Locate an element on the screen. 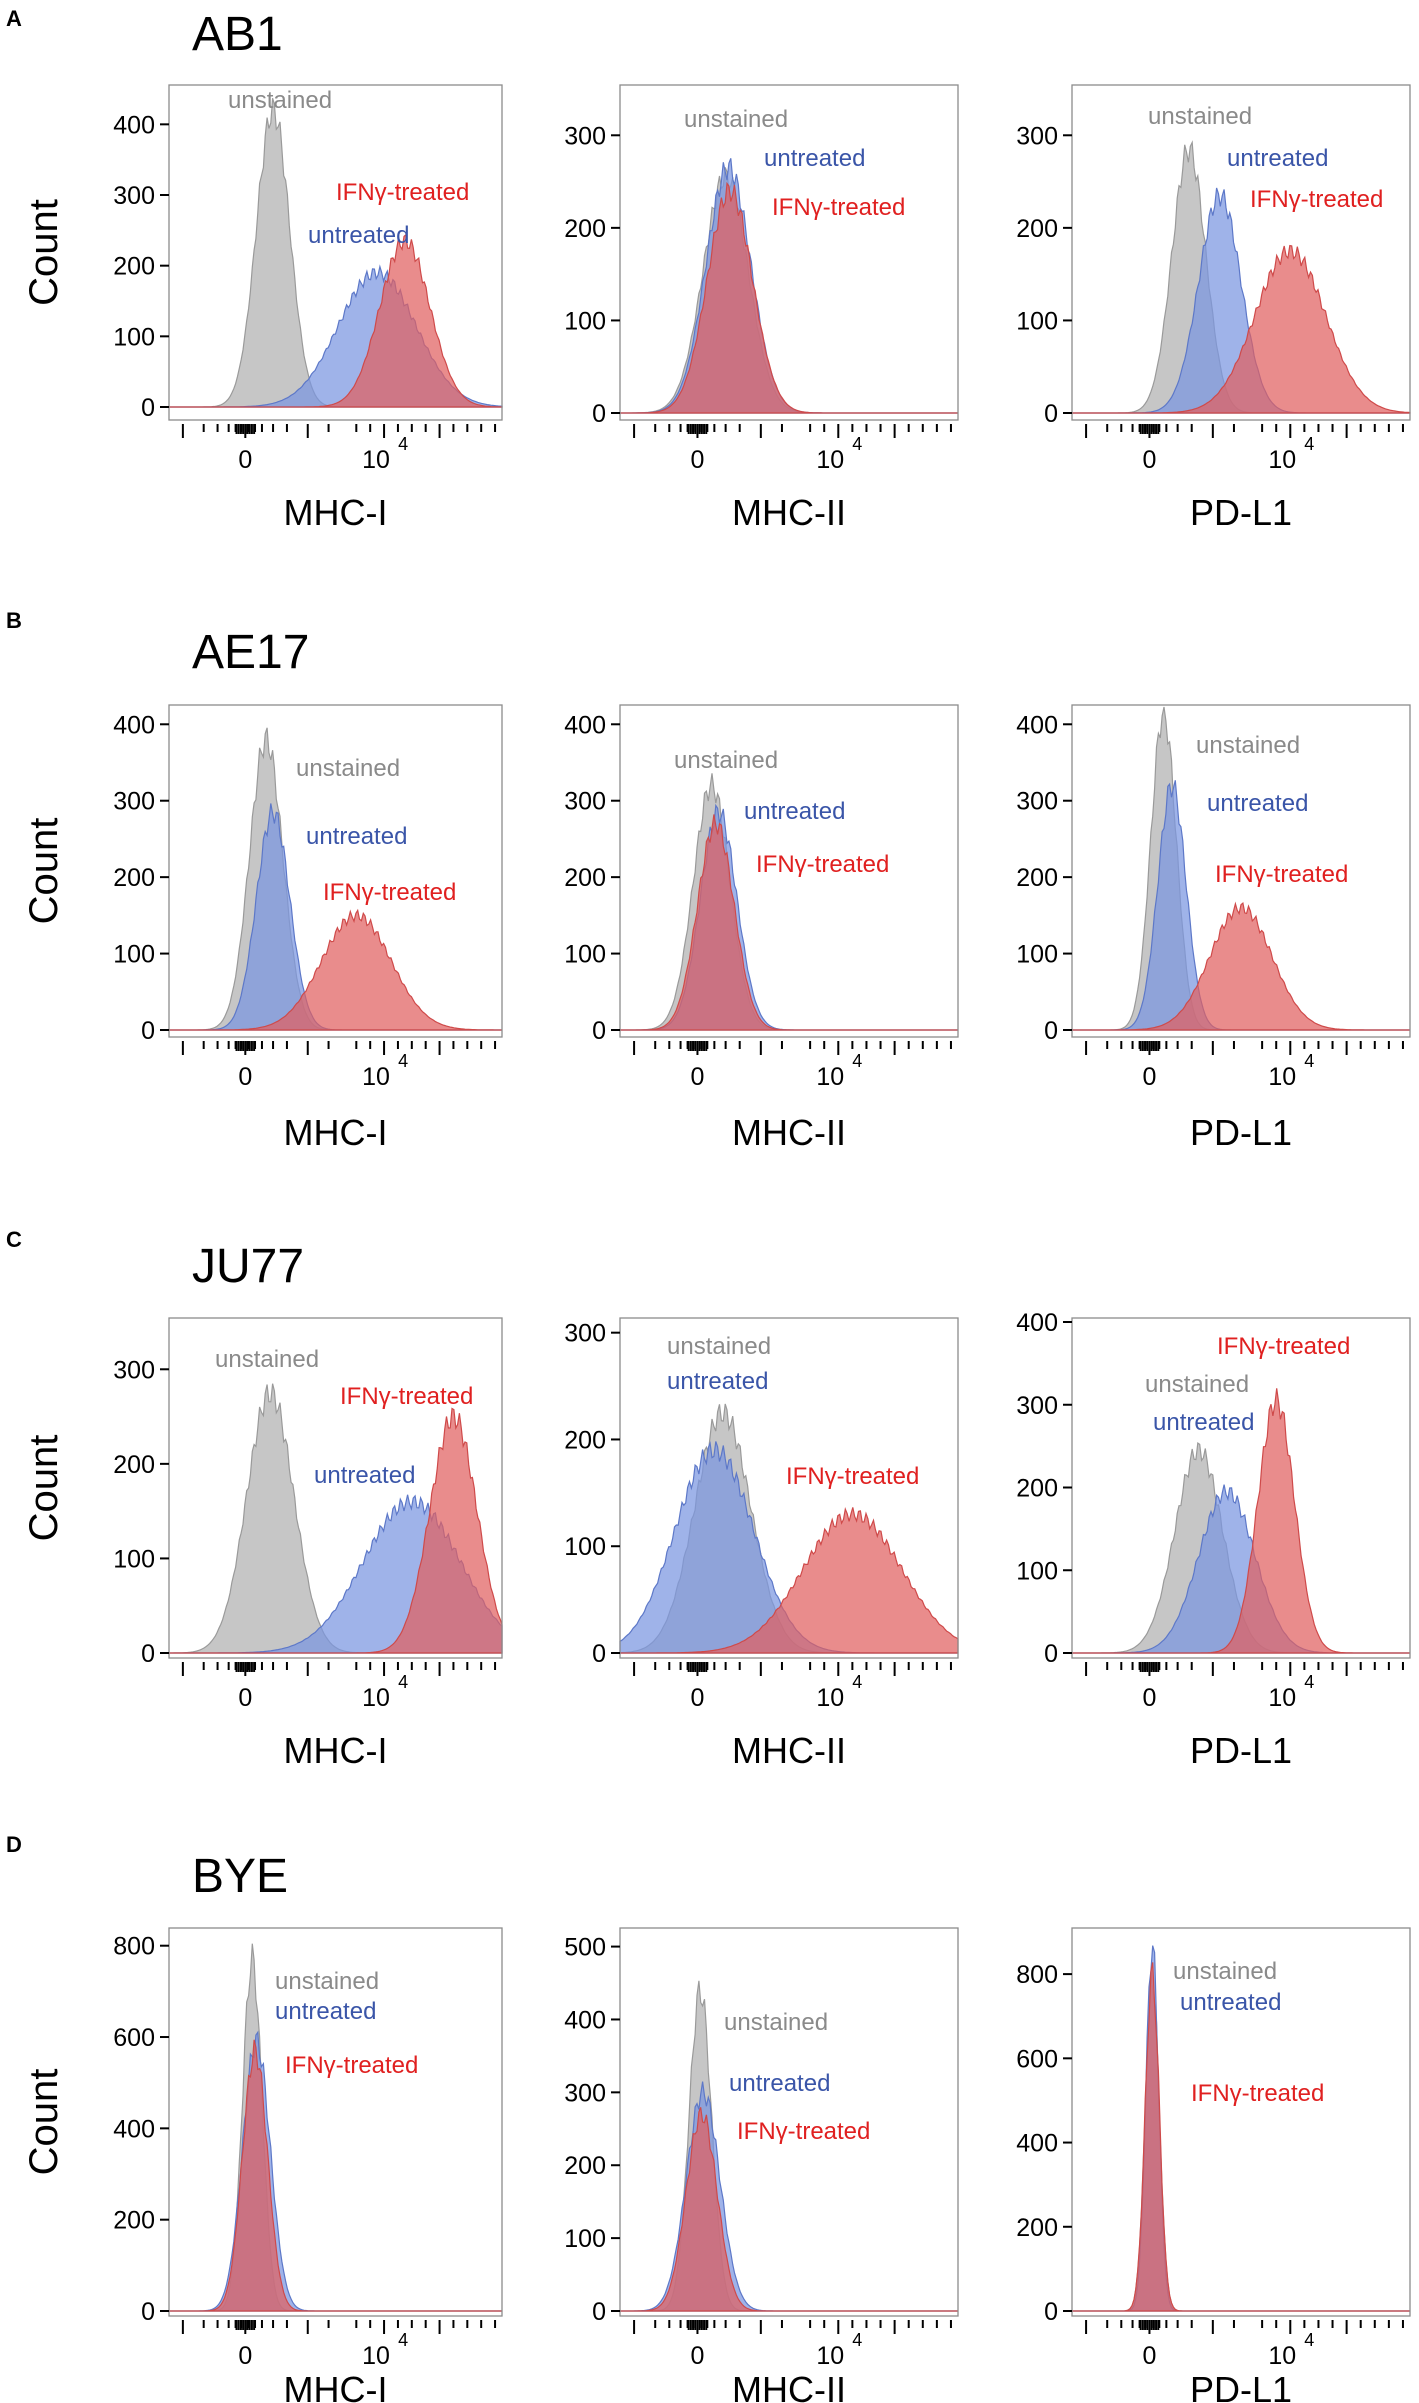 The width and height of the screenshot is (1419, 2403). y-tick-label: 800 is located at coordinates (1037, 1975).